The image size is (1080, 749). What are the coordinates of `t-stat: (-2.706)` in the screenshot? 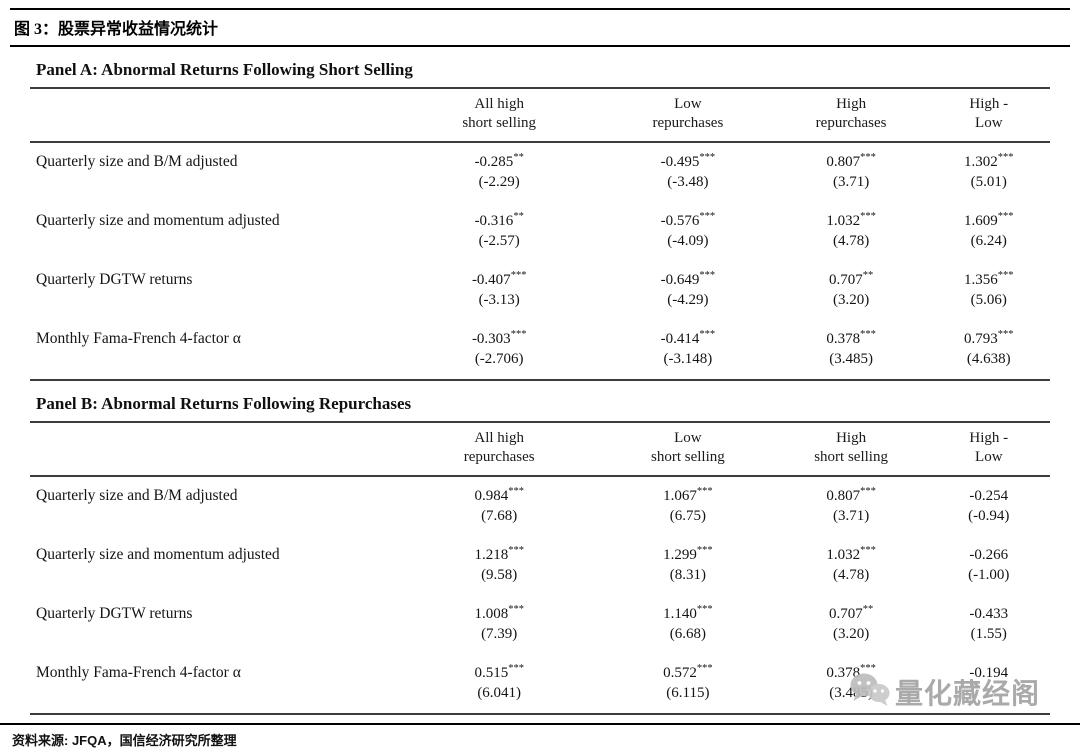 It's located at (499, 359).